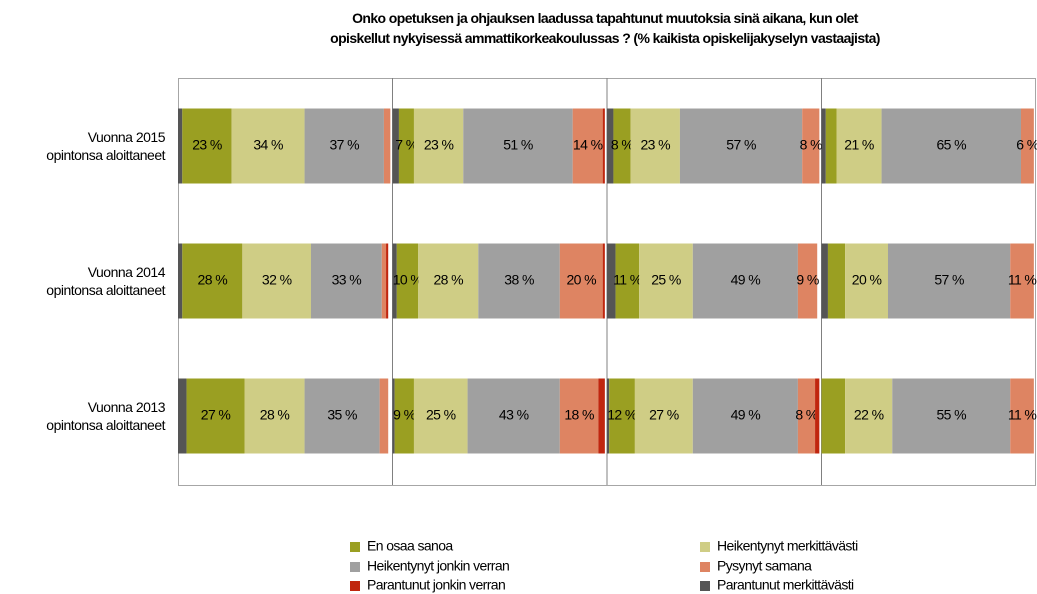 The height and width of the screenshot is (594, 1037). I want to click on data-label: 51 %, so click(518, 145).